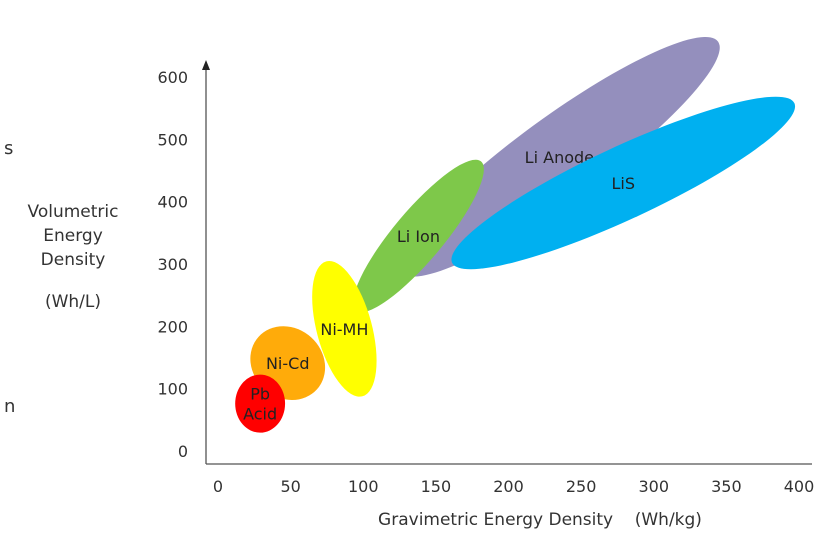  What do you see at coordinates (581, 486) in the screenshot?
I see `x-tick-label: 250` at bounding box center [581, 486].